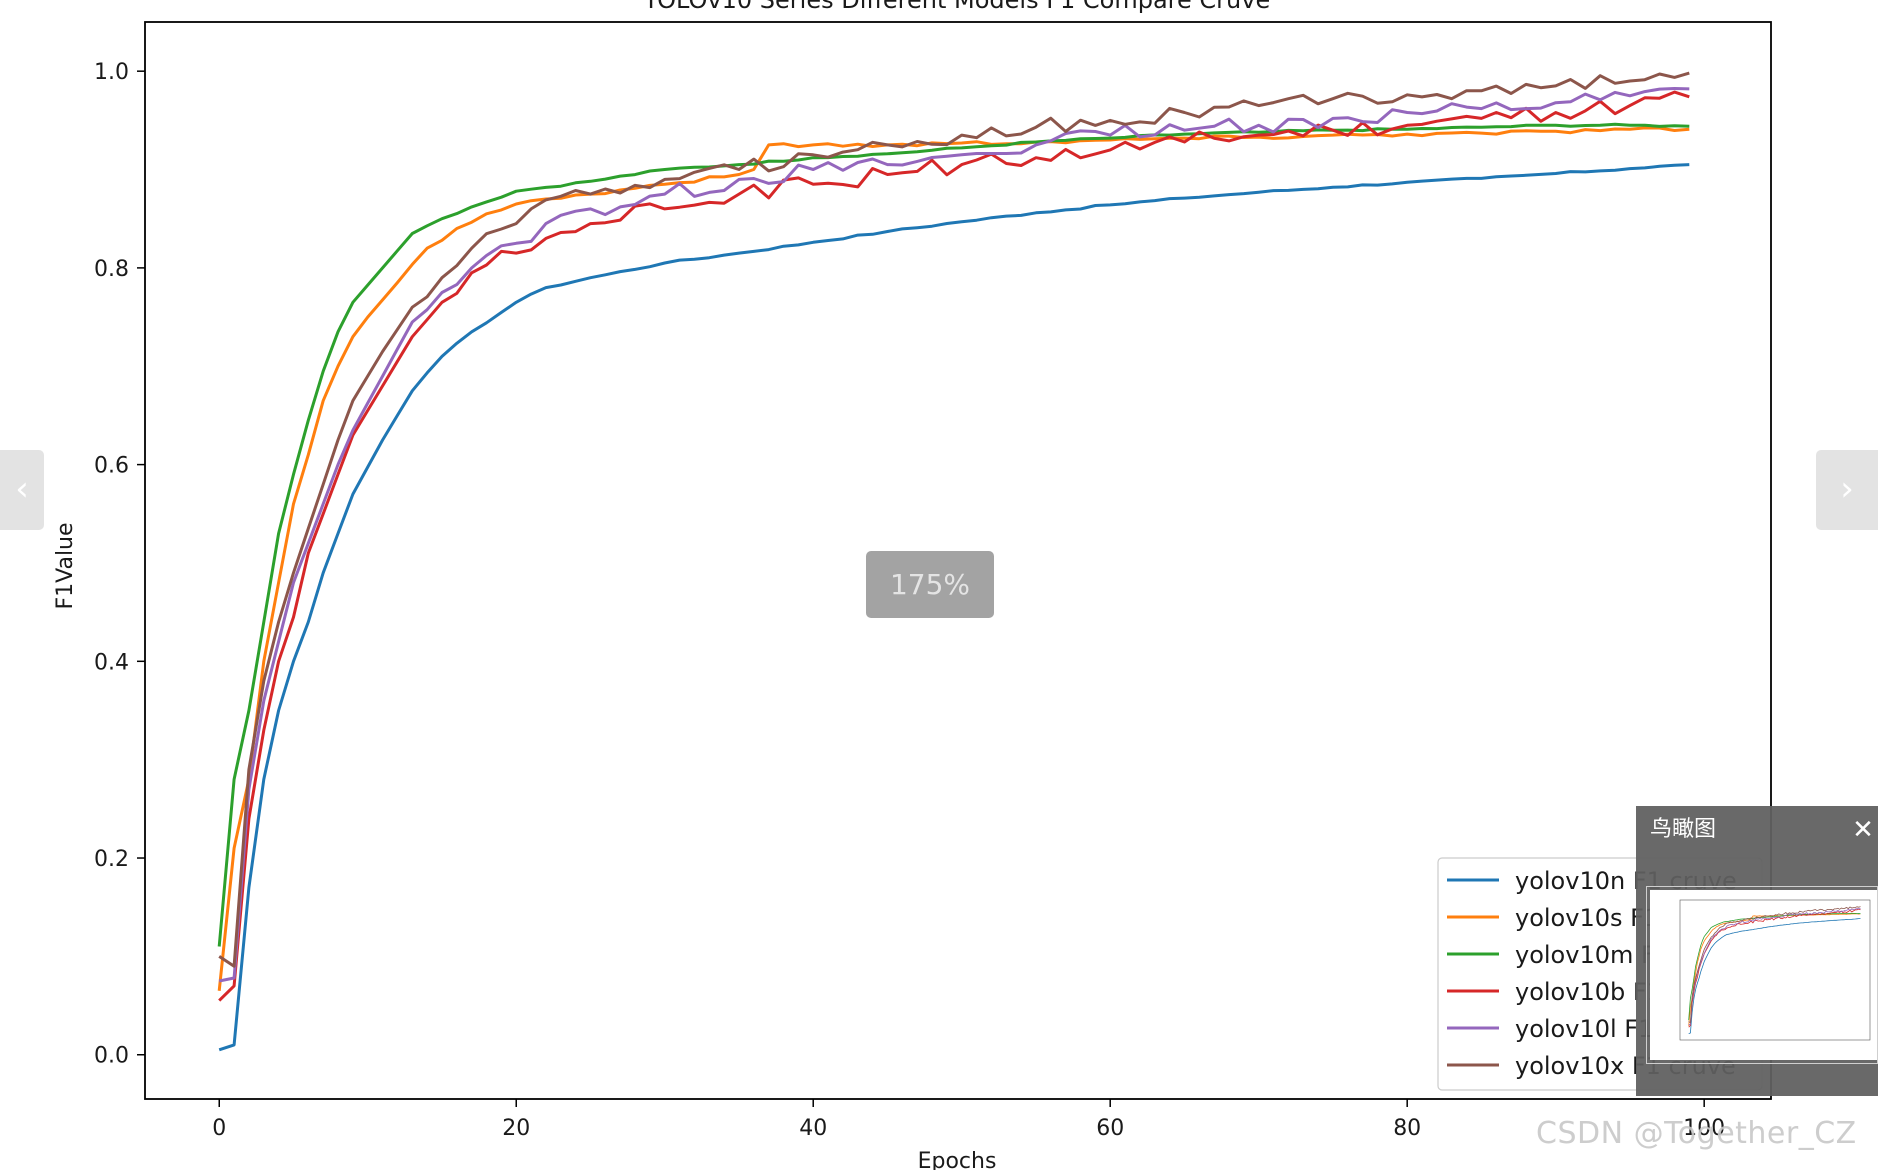  Describe the element at coordinates (957, 1159) in the screenshot. I see `x-axis-label: Epochs` at that location.